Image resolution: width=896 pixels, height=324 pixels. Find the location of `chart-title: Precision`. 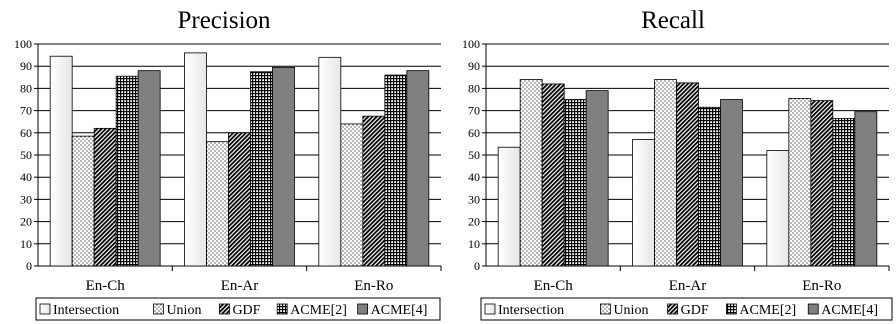

chart-title: Precision is located at coordinates (224, 20).